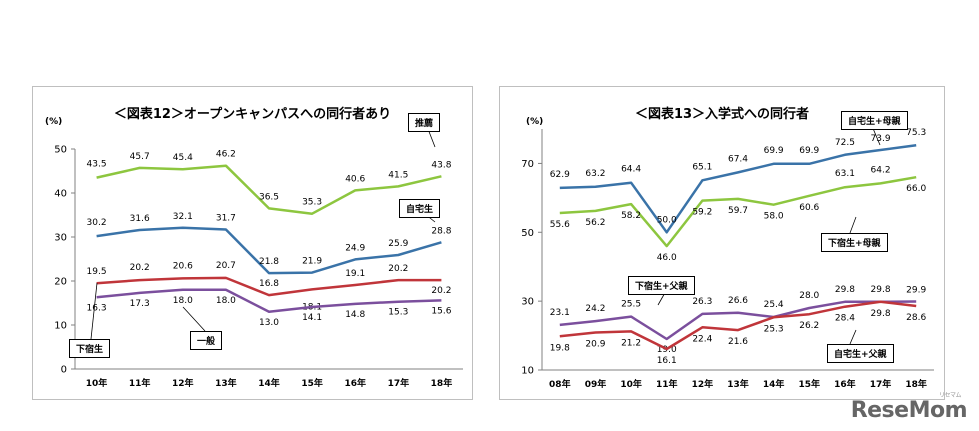 This screenshot has width=979, height=431. I want to click on legend-callout-ippan: 一般, so click(206, 340).